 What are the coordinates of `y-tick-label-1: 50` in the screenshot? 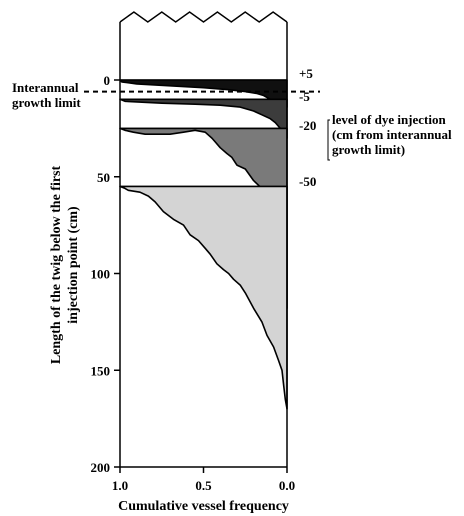 It's located at (103, 177).